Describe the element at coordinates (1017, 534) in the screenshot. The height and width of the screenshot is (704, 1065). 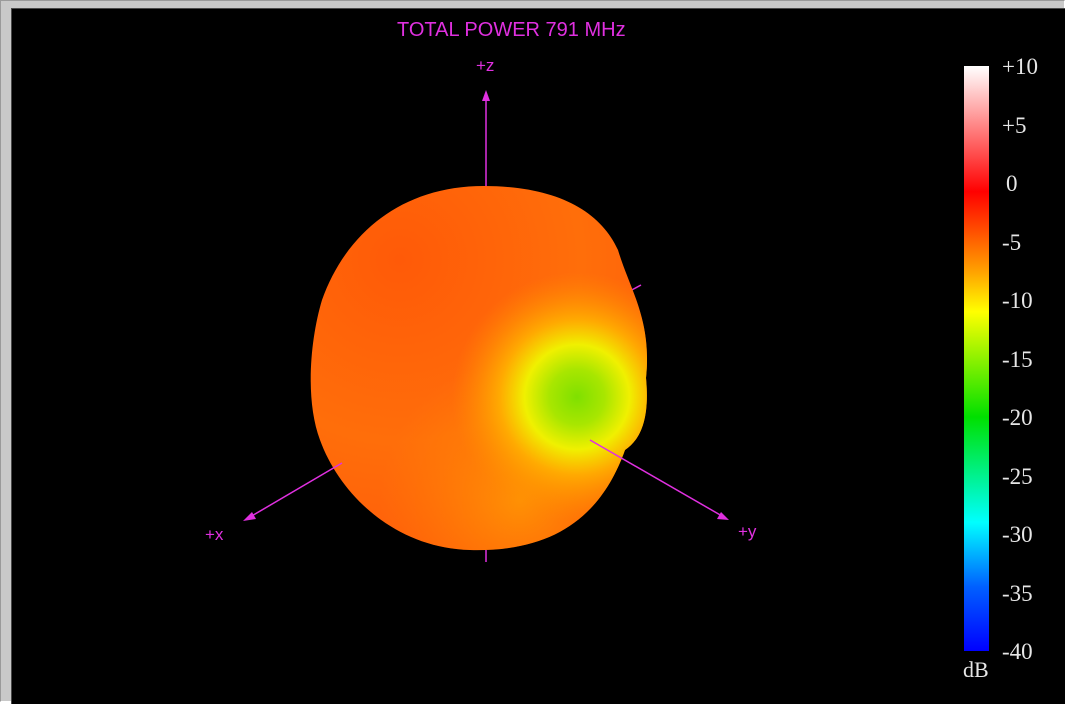
I see `colorbar-tick: -30` at that location.